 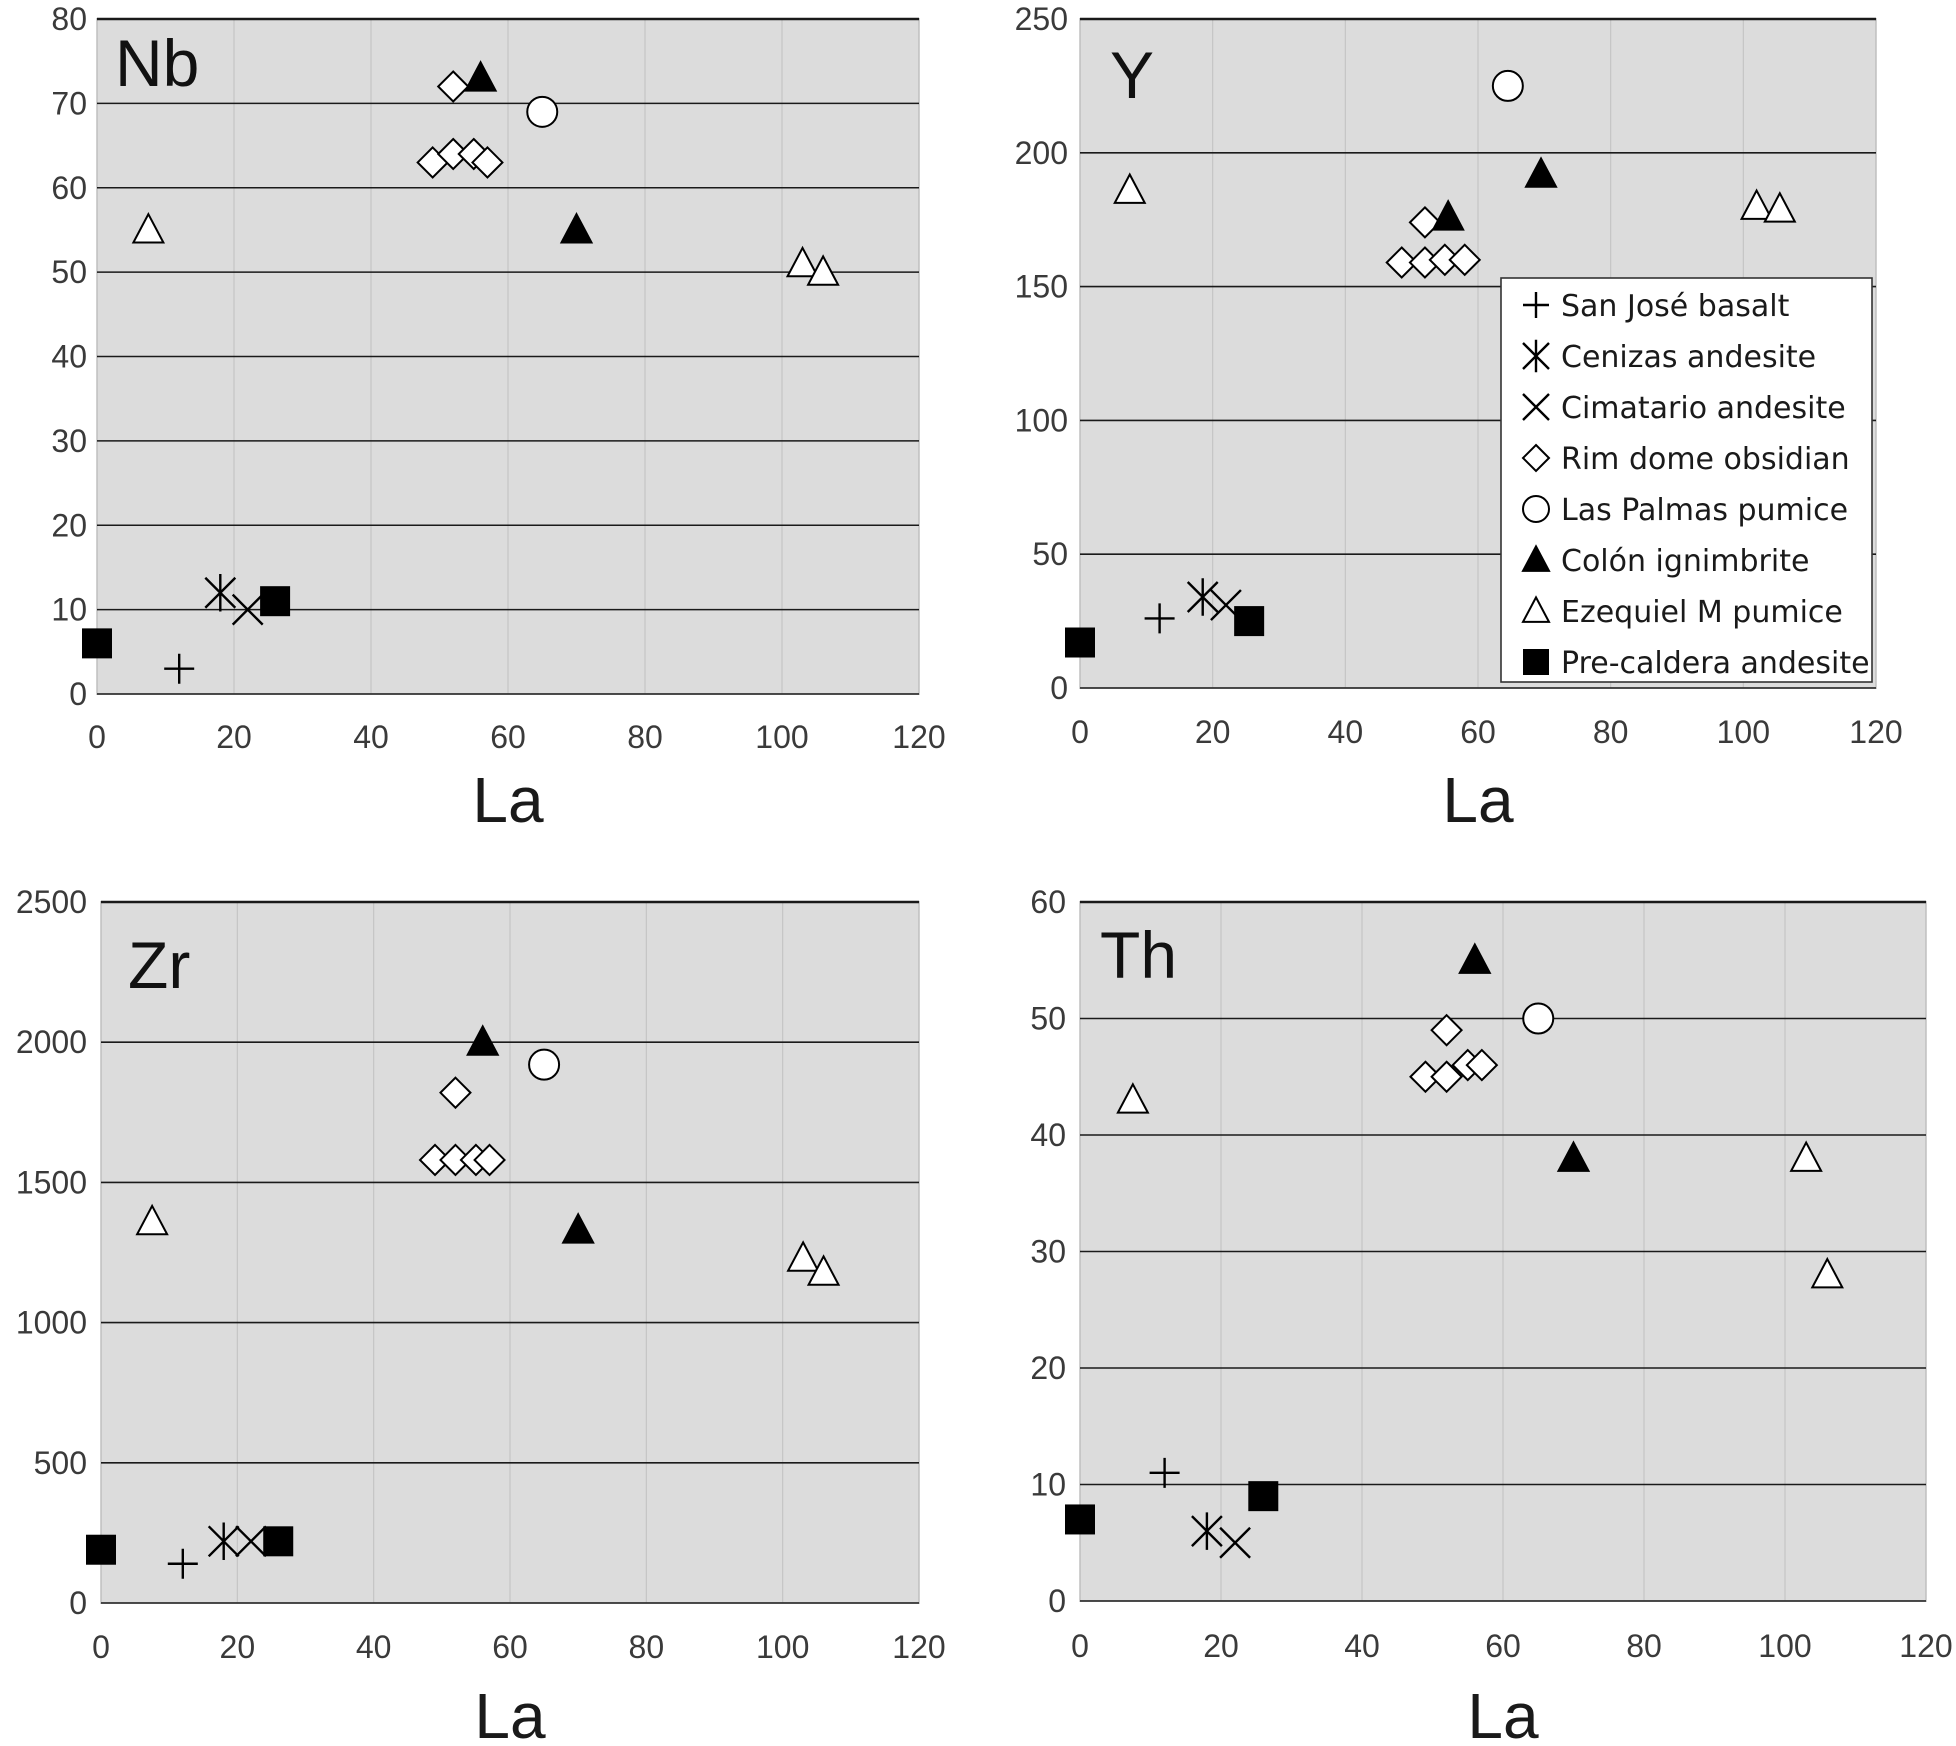 What do you see at coordinates (1048, 1252) in the screenshot?
I see `y-tick-label: 30` at bounding box center [1048, 1252].